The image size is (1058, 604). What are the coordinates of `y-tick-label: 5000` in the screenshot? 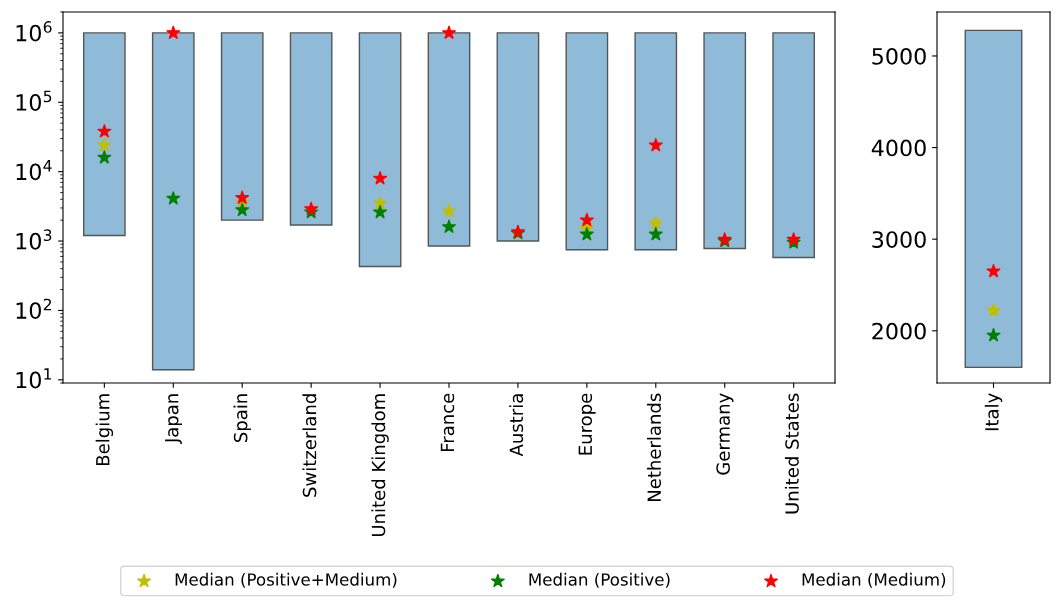 It's located at (899, 56).